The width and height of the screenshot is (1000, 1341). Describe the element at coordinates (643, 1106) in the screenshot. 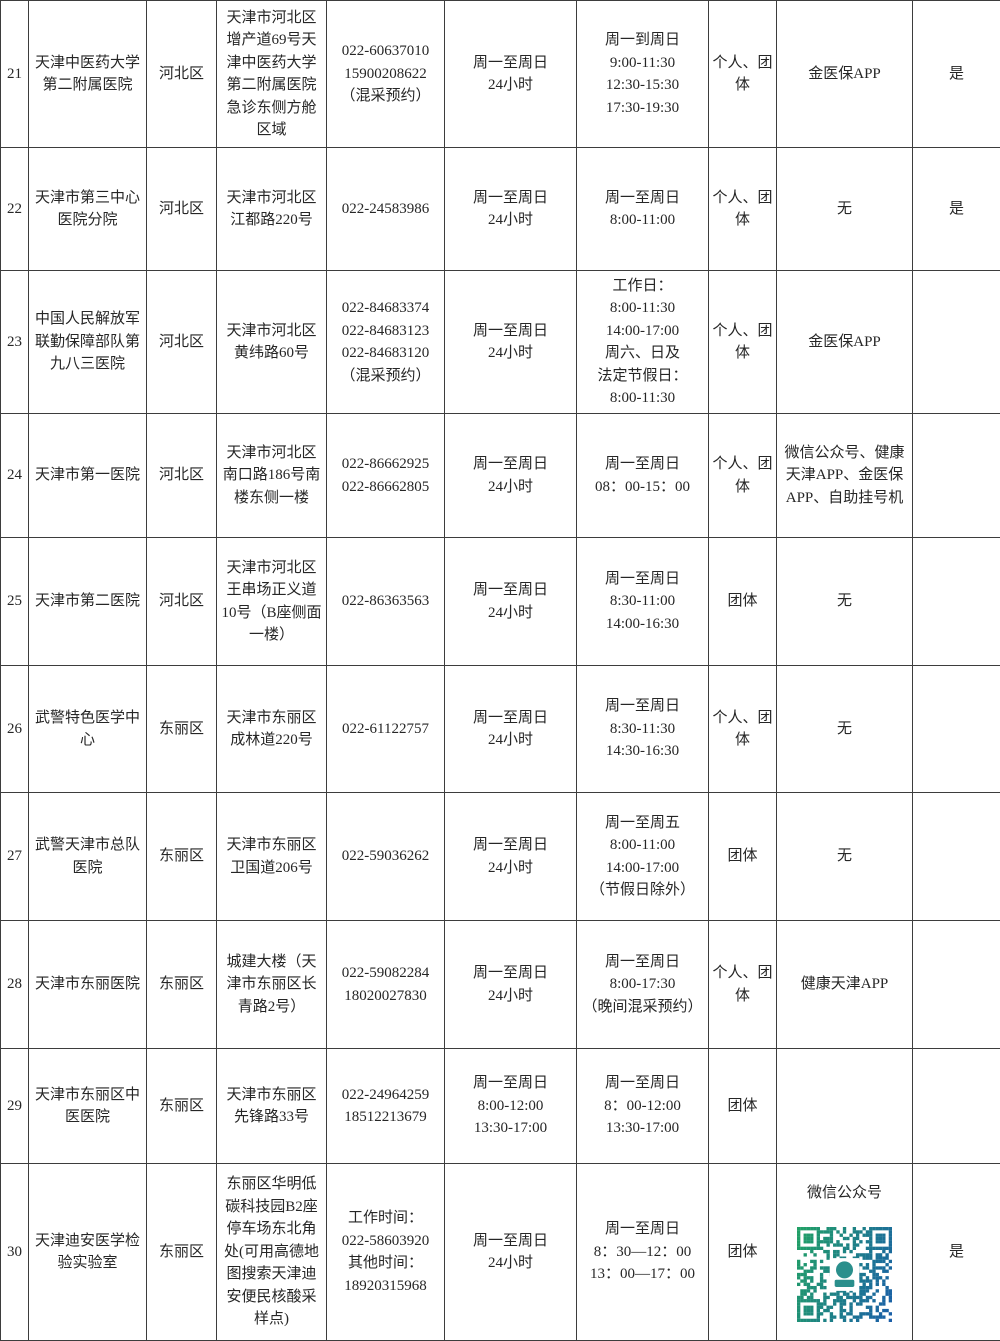

I see `service-time: 周一至周日 8：00-12:00 13:30-17:00` at that location.